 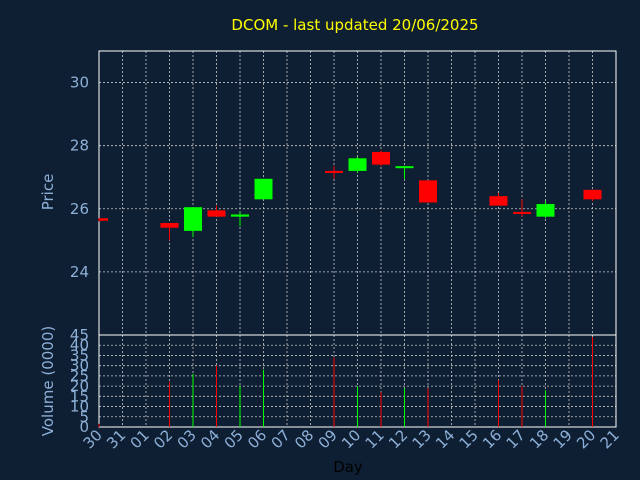 What do you see at coordinates (79, 376) in the screenshot?
I see `volume-tick-label: 25` at bounding box center [79, 376].